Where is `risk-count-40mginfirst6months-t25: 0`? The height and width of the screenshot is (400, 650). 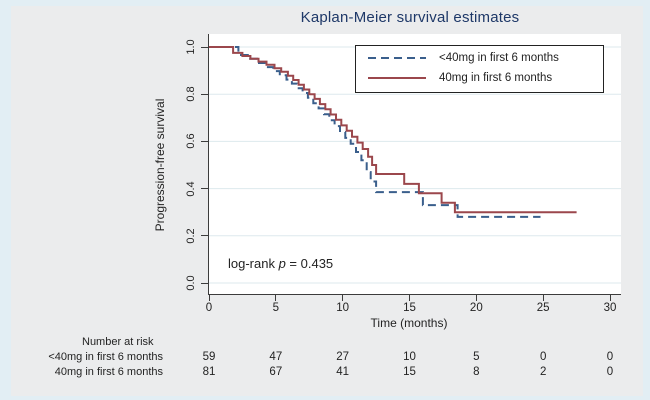
risk-count-40mginfirst6months-t25: 0 is located at coordinates (543, 357).